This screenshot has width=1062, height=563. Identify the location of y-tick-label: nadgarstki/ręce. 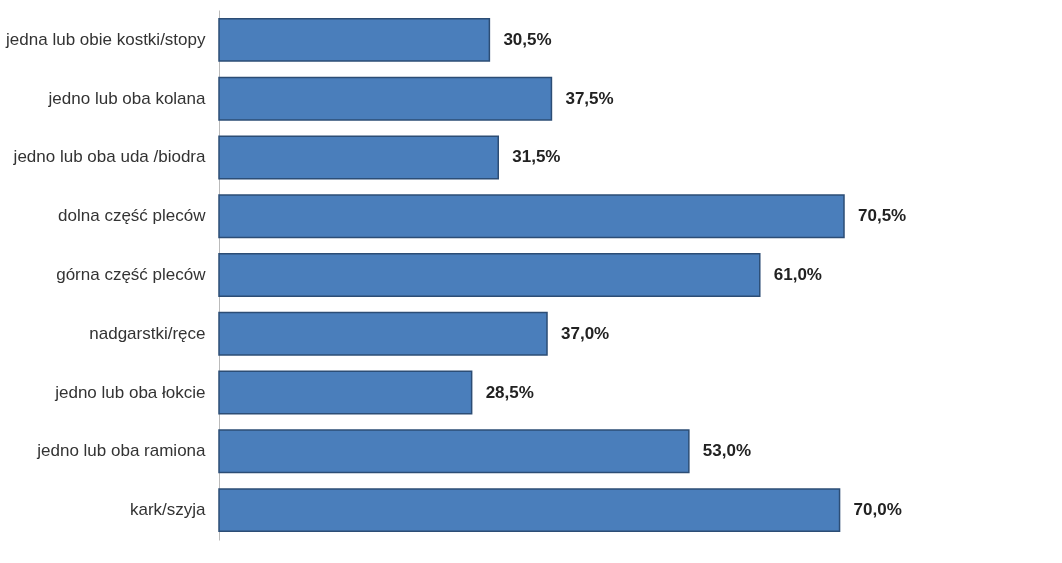
(147, 333).